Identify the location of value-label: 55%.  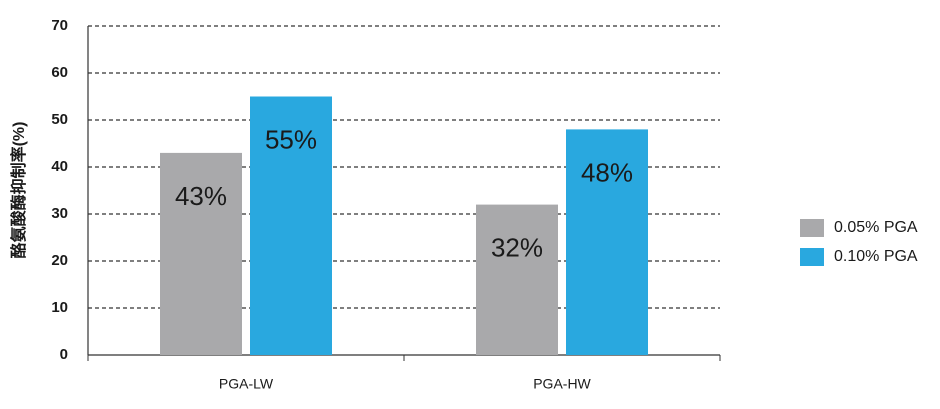
(291, 139).